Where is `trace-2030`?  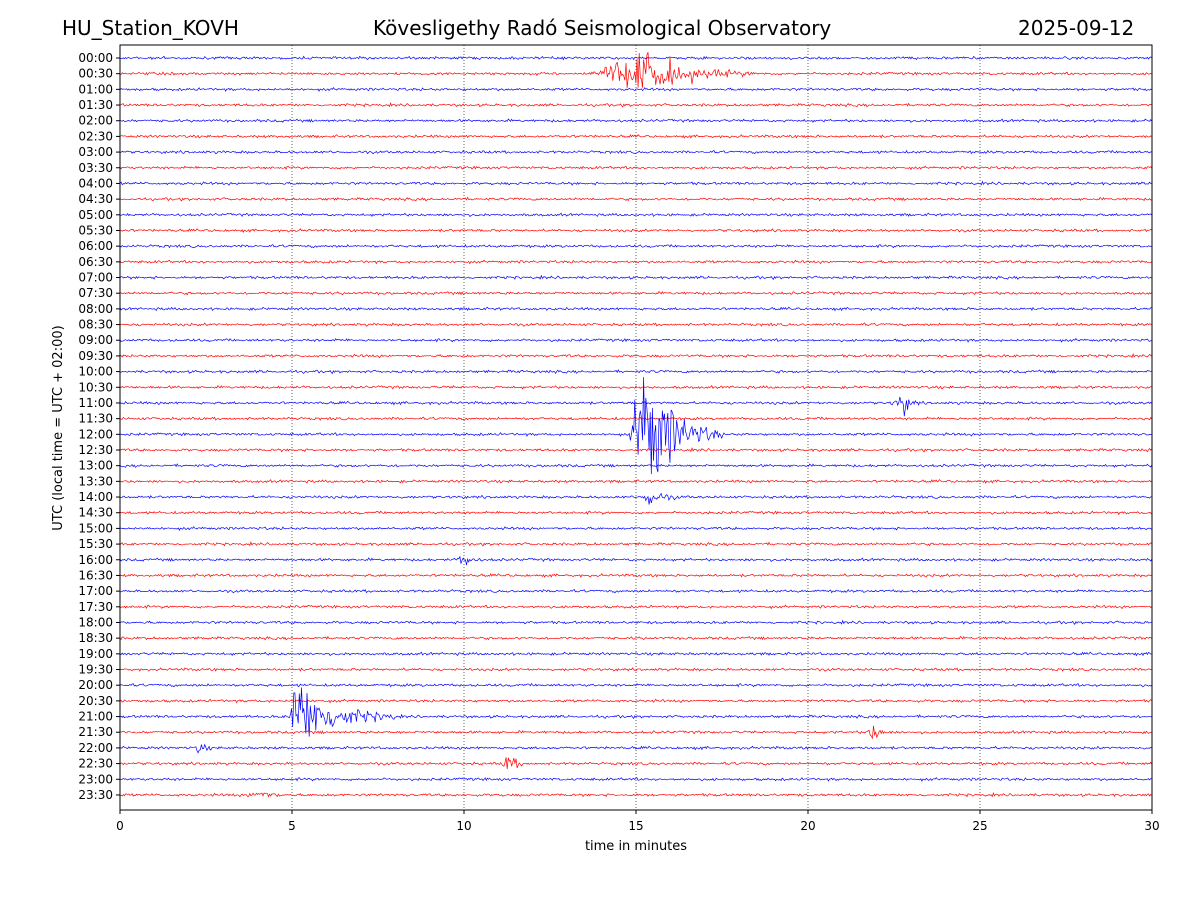
trace-2030 is located at coordinates (636, 701).